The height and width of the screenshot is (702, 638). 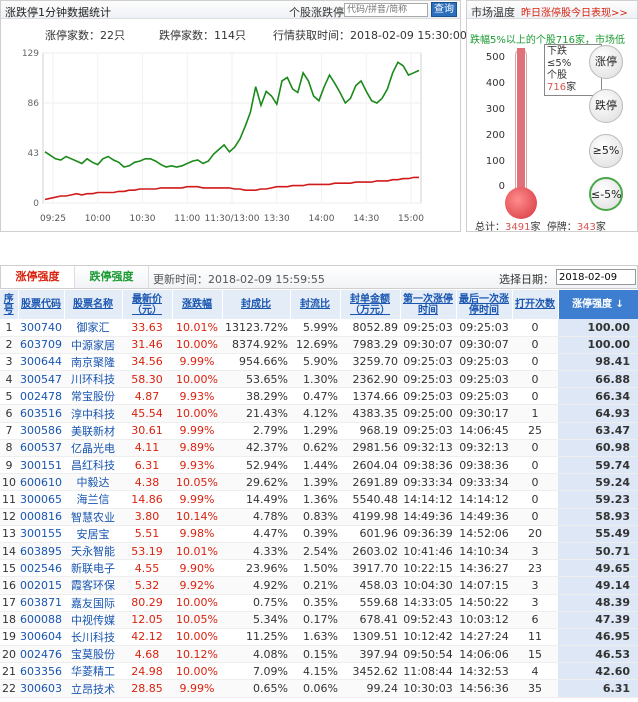 I want to click on cell-name: 中源家居, so click(x=93, y=345).